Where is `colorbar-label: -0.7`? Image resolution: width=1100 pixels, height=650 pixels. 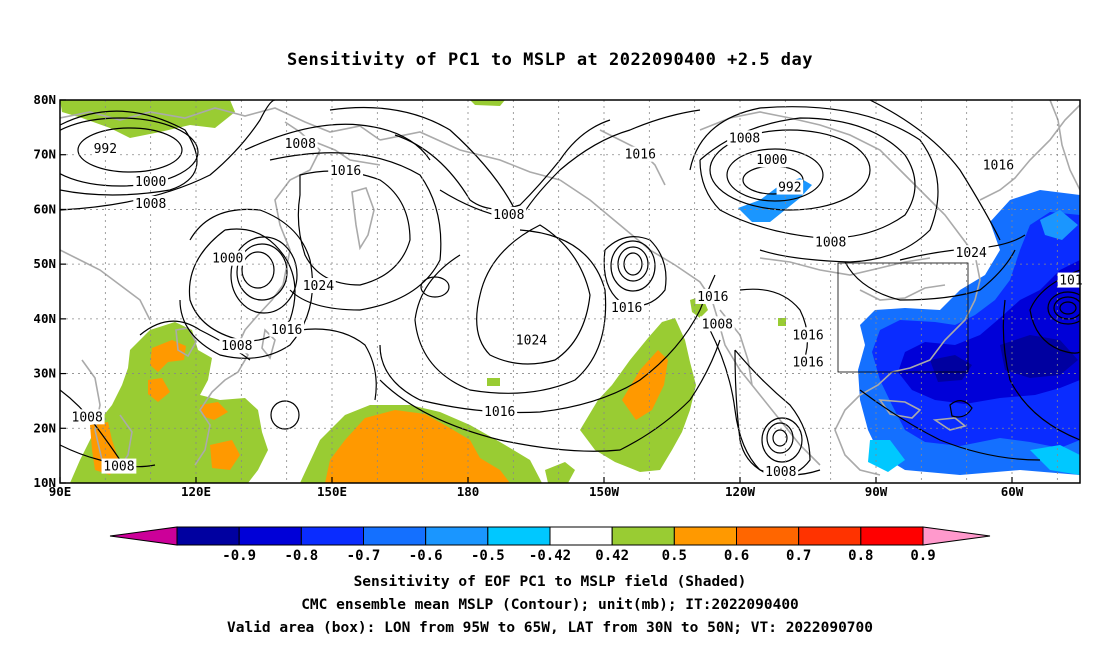 colorbar-label: -0.7 is located at coordinates (364, 556).